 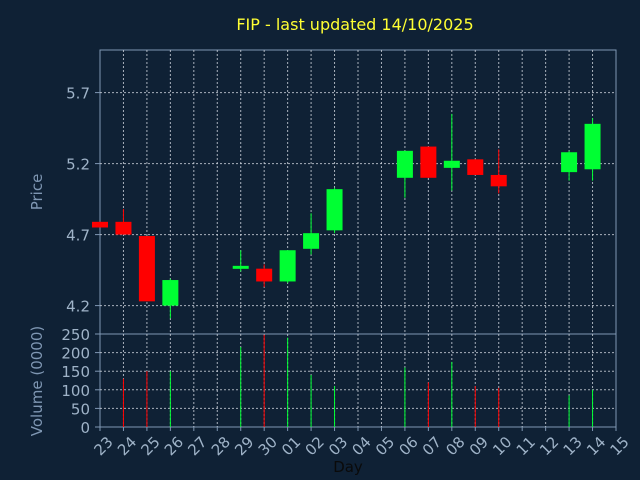 I want to click on volume-axis-label: Volume (0000), so click(x=37, y=381).